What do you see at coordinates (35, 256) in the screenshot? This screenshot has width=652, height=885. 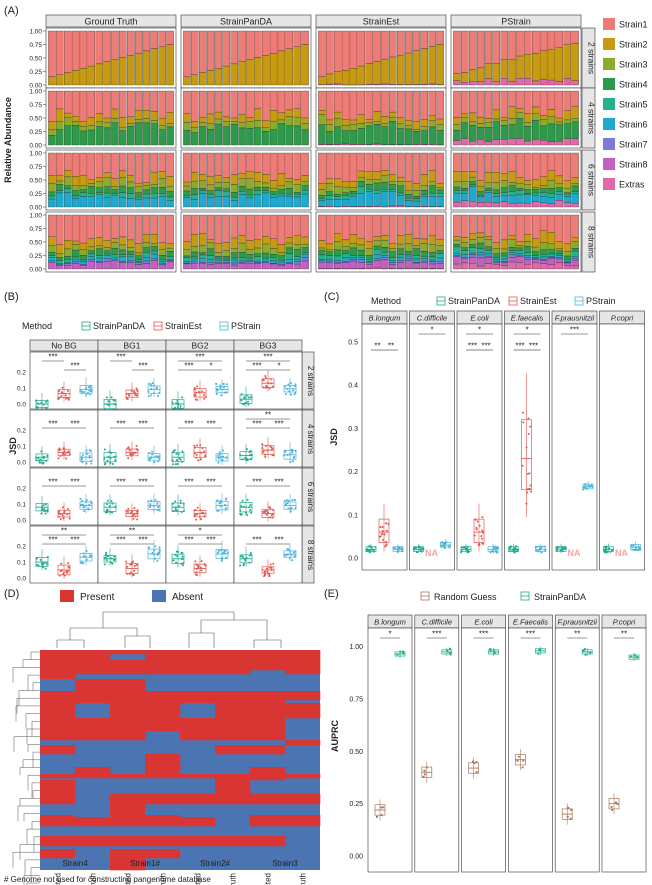 I see `panel-a-ytick: 0.25` at bounding box center [35, 256].